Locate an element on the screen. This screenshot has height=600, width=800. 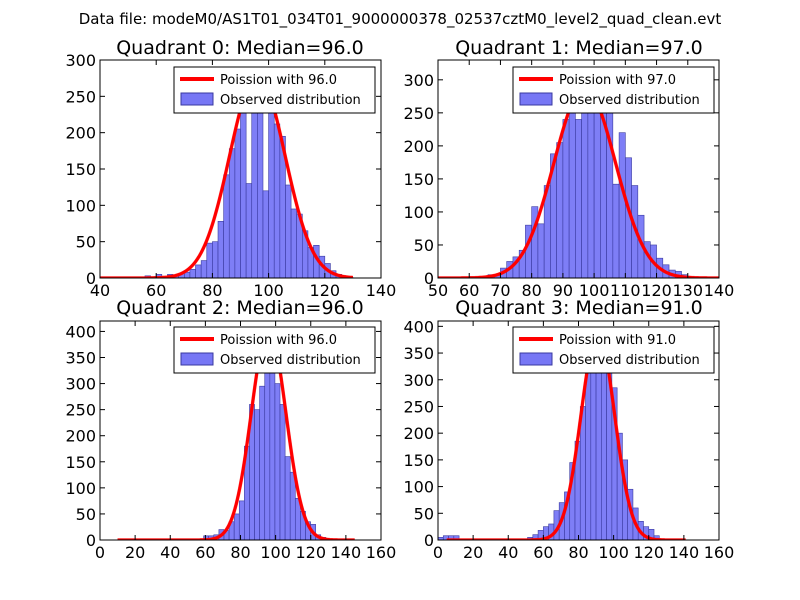
x-tick-label: 20 is located at coordinates (473, 552).